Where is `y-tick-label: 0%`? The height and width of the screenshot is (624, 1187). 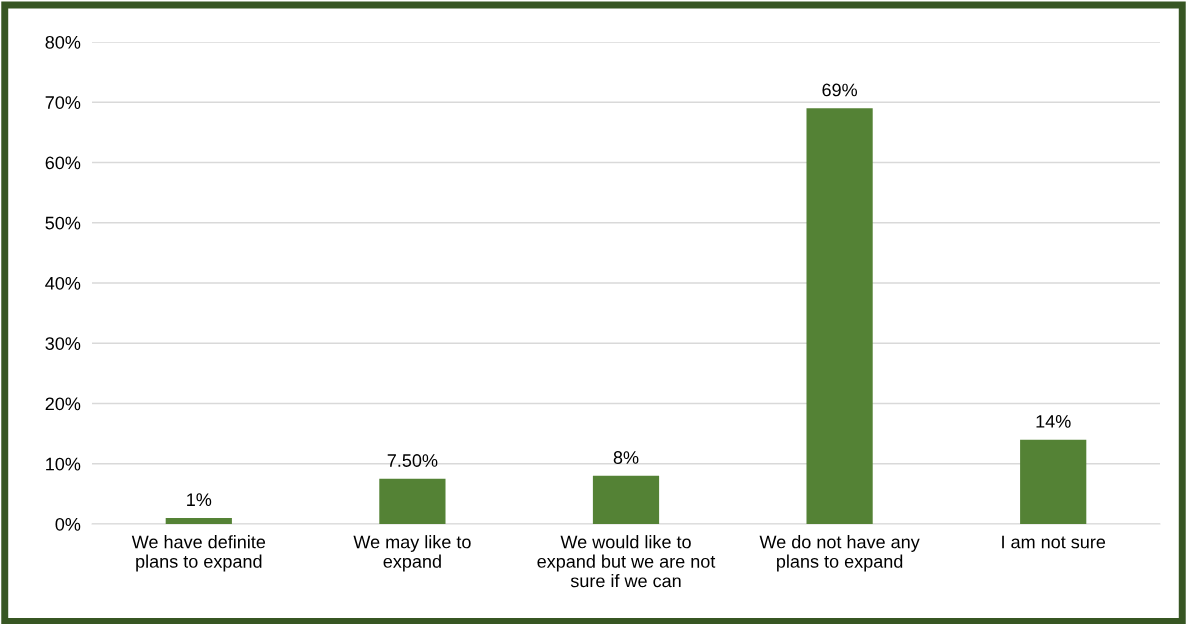
y-tick-label: 0% is located at coordinates (68, 524).